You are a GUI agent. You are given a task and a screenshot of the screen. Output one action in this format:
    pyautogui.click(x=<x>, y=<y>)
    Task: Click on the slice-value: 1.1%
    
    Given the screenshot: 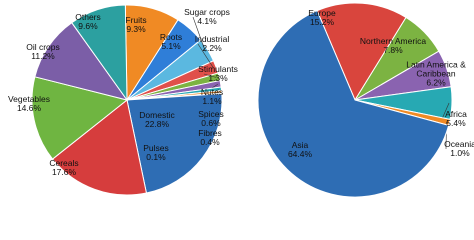 What is the action you would take?
    pyautogui.click(x=212, y=101)
    